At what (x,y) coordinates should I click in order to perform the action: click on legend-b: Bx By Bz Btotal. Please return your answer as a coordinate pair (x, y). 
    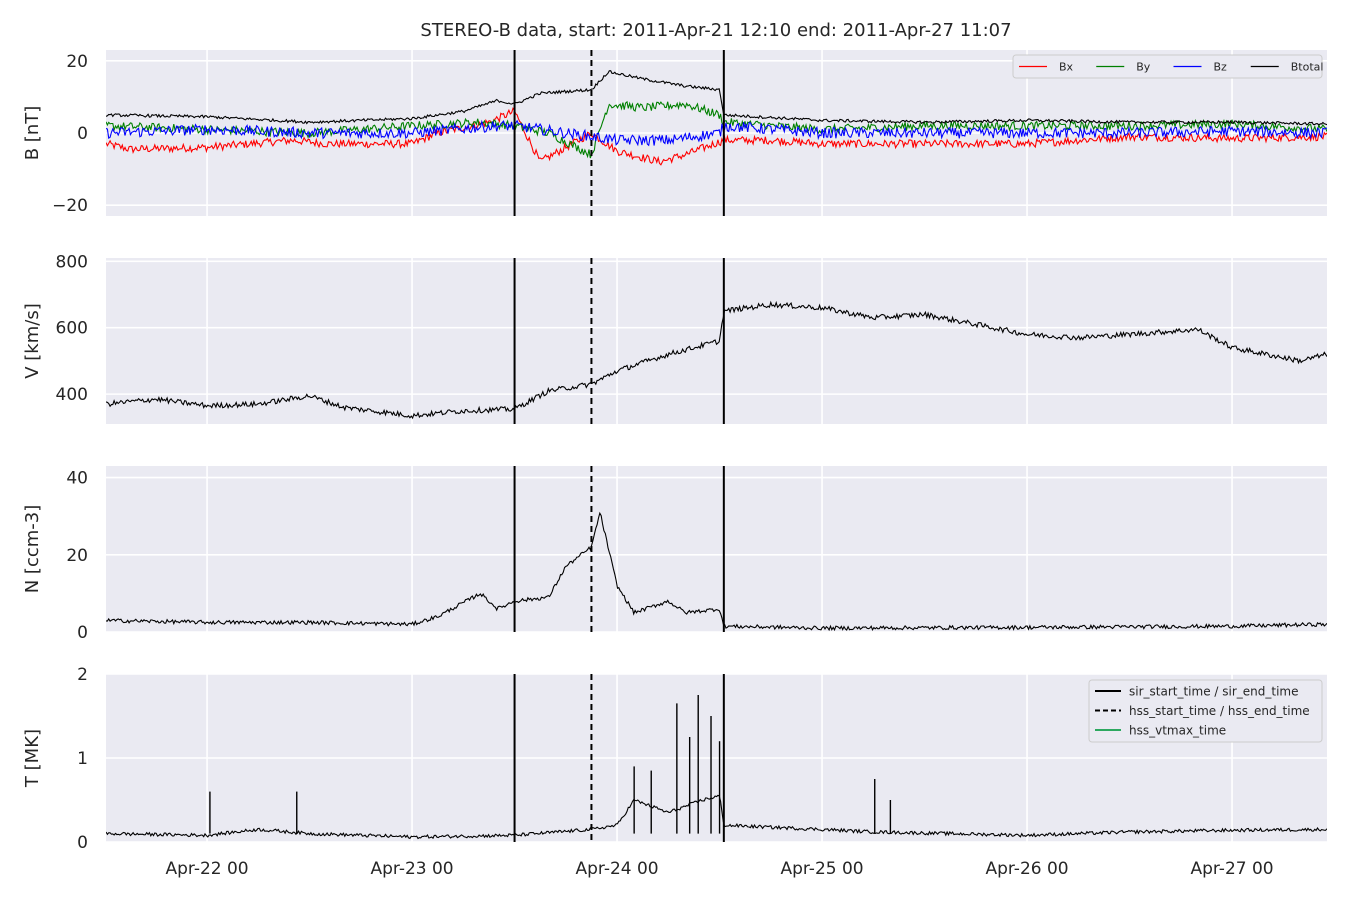
    Looking at the image, I should click on (1168, 66).